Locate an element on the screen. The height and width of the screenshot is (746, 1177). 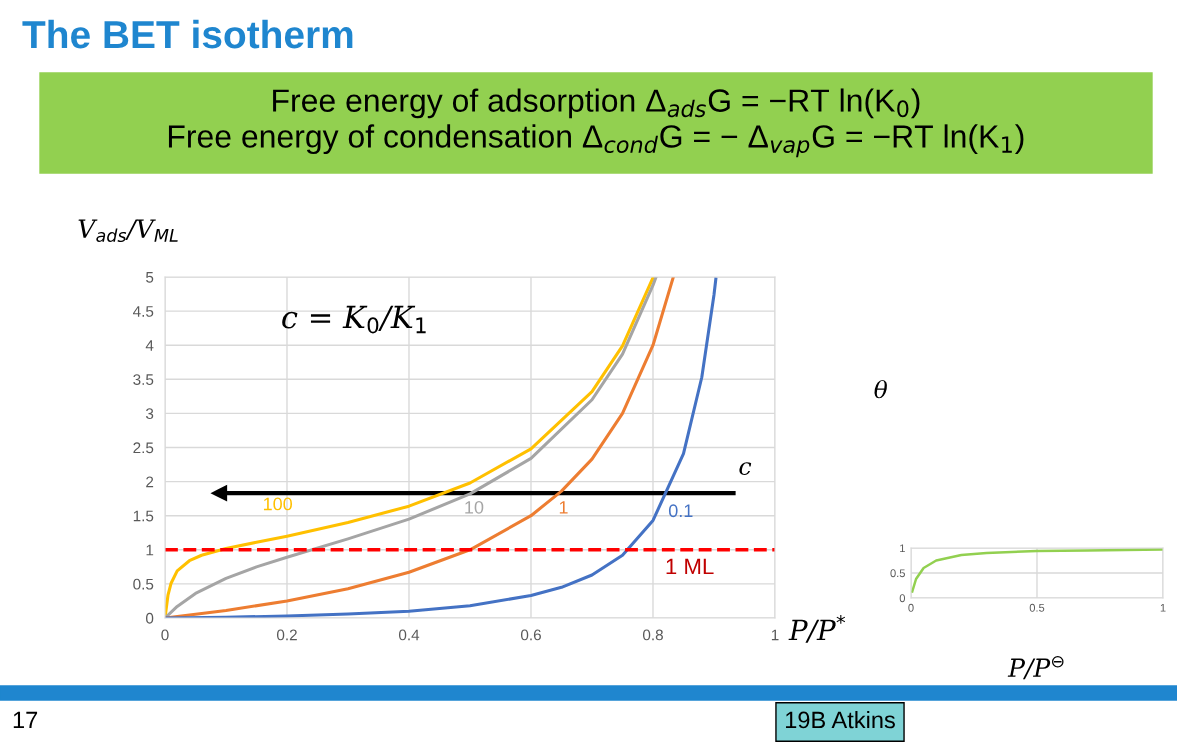
series-label: 100 is located at coordinates (278, 504).